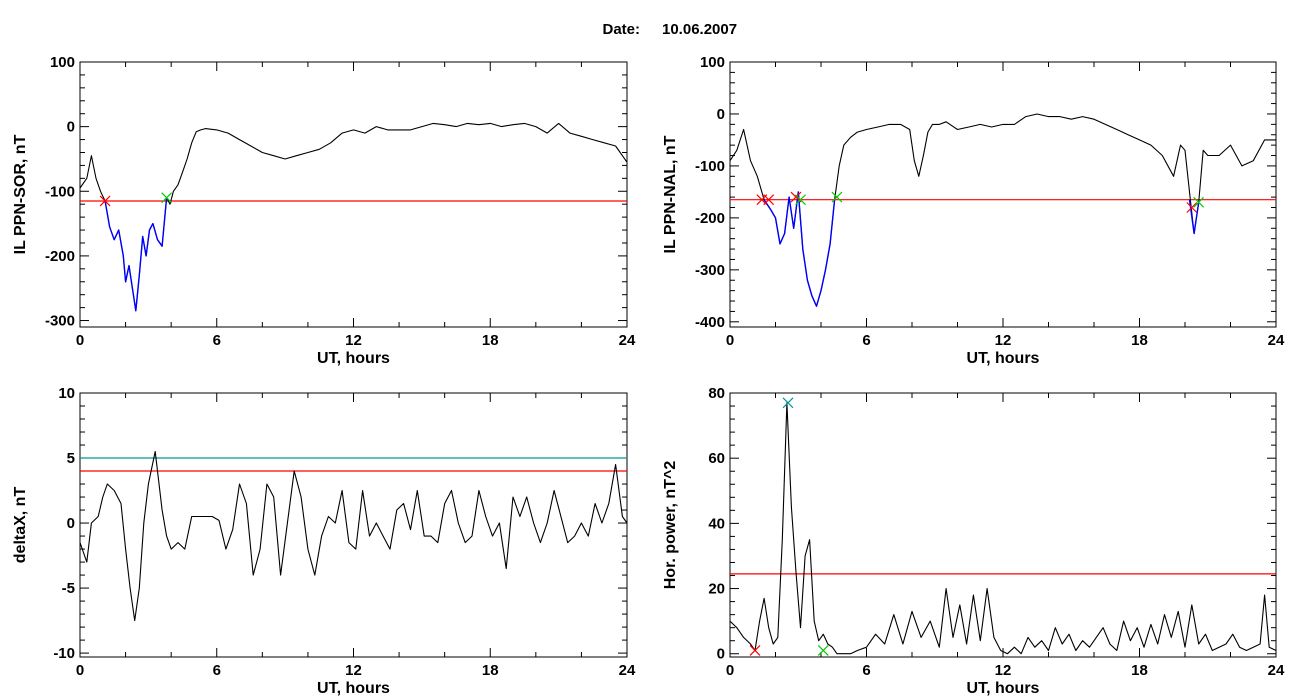  Describe the element at coordinates (71, 458) in the screenshot. I see `y-tick-label: 5` at that location.